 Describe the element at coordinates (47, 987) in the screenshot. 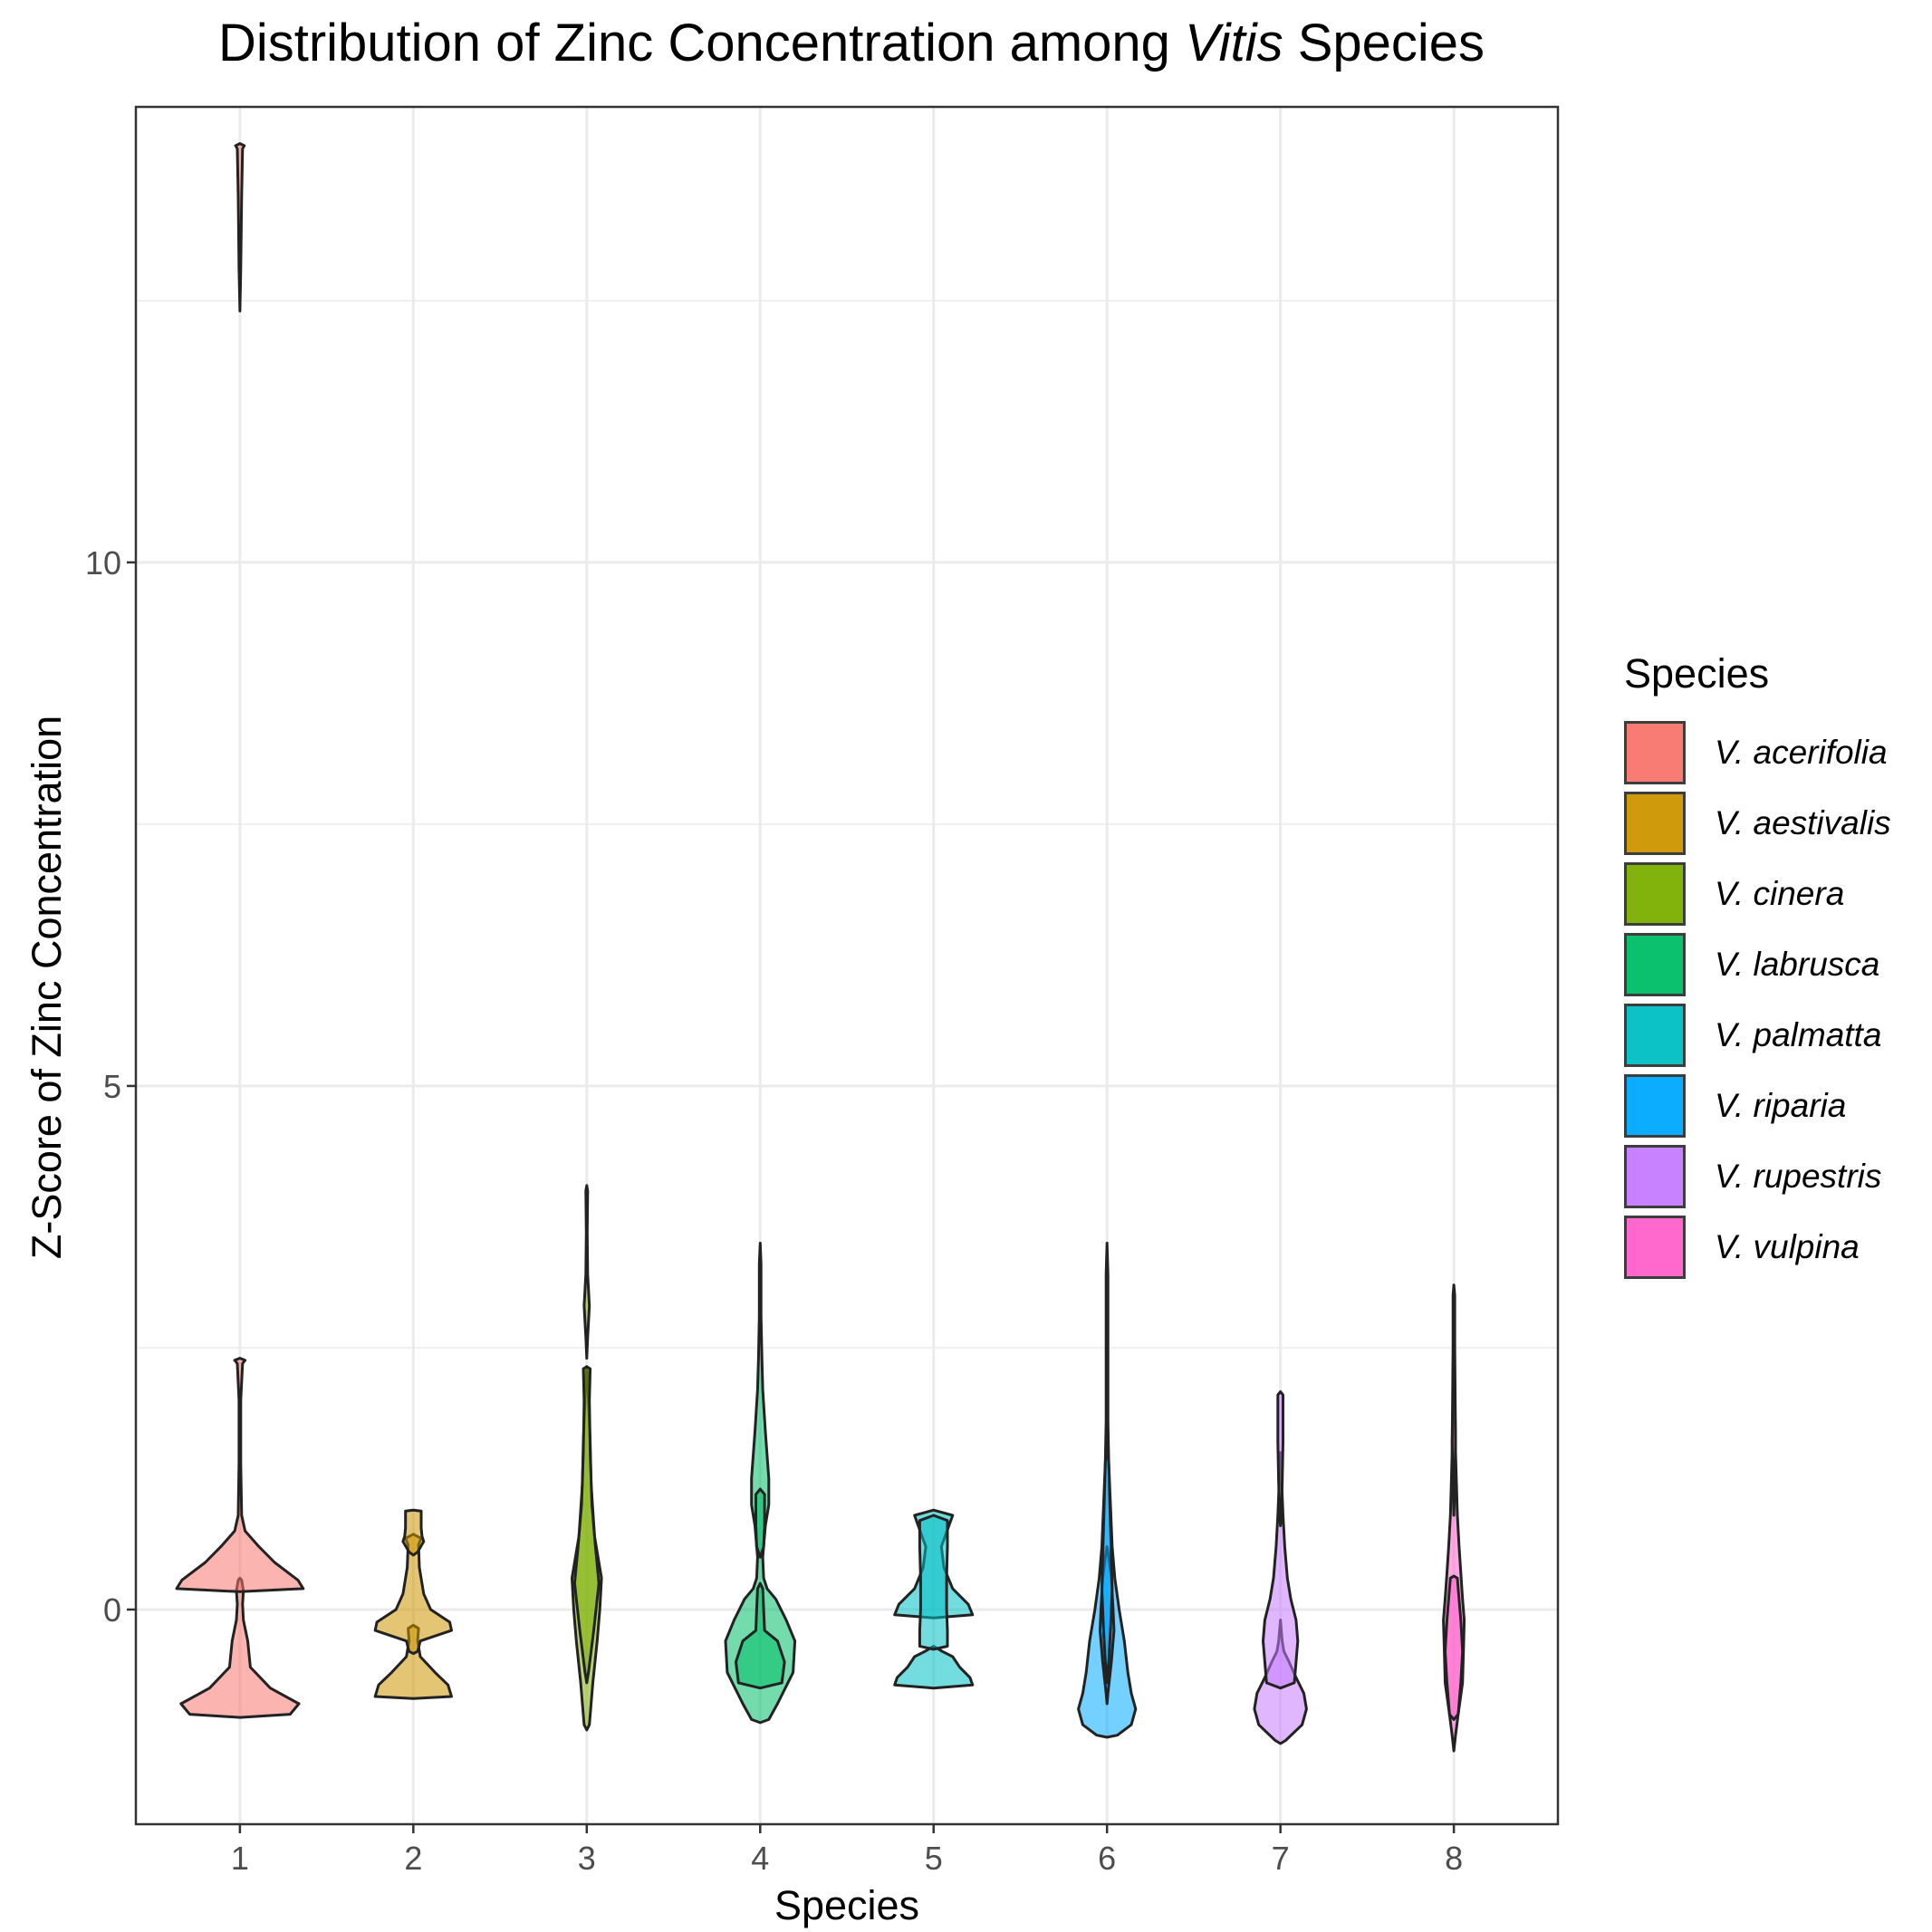

I see `y-axis-label: Z-Score of Zinc Concentration` at that location.